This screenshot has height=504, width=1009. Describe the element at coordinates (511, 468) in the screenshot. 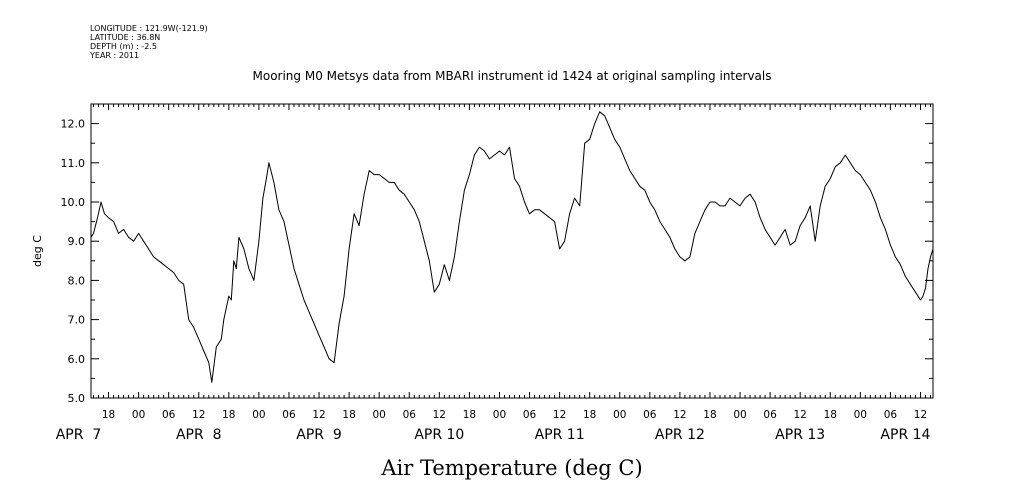

I see `x-axis-label: Air Temperature (deg C)` at that location.